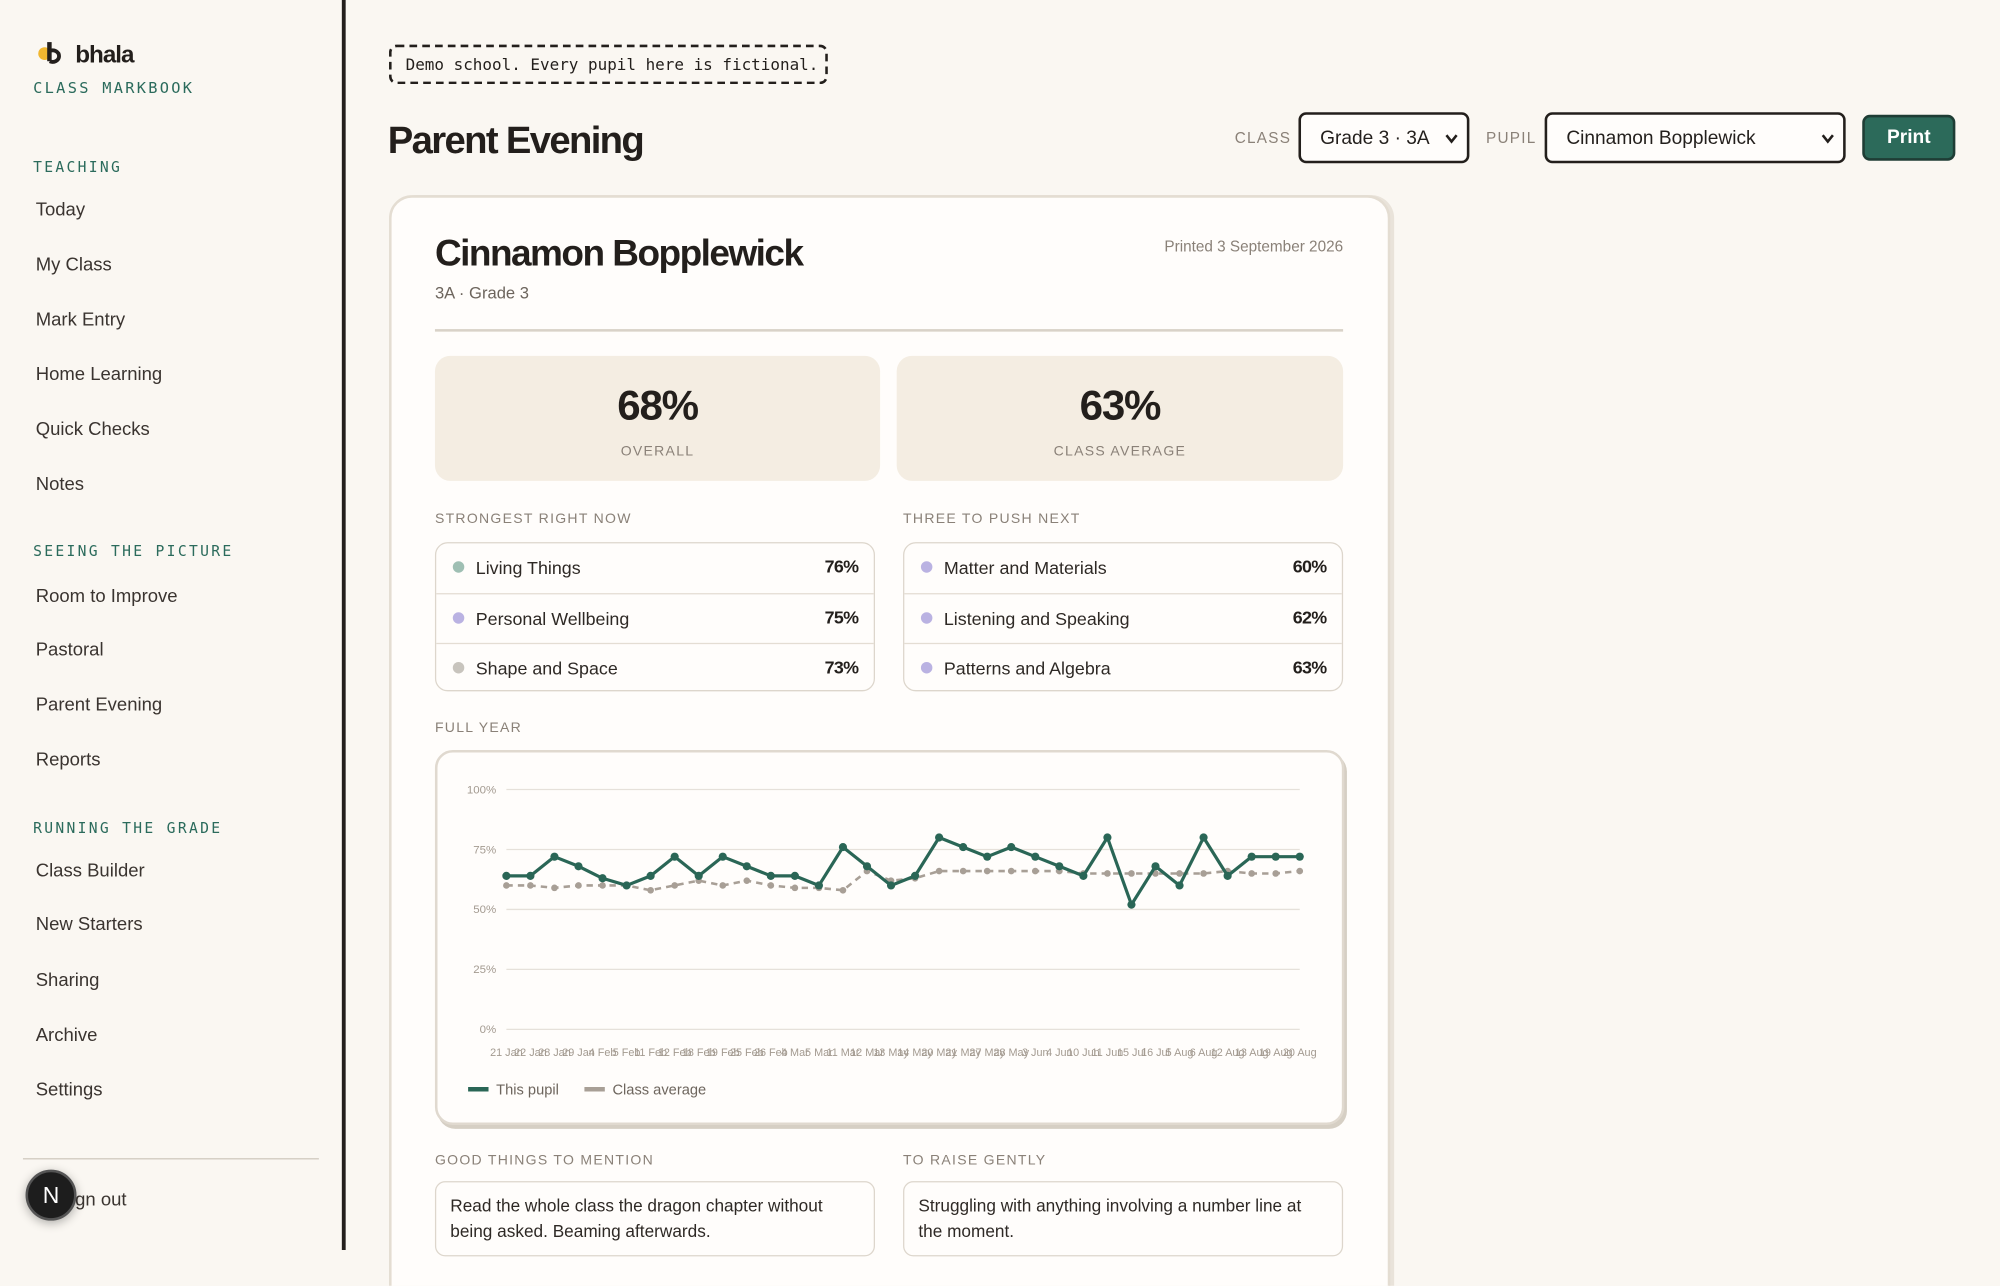 The height and width of the screenshot is (1286, 2000). Describe the element at coordinates (99, 705) in the screenshot. I see `nav-item: Parent Evening` at that location.